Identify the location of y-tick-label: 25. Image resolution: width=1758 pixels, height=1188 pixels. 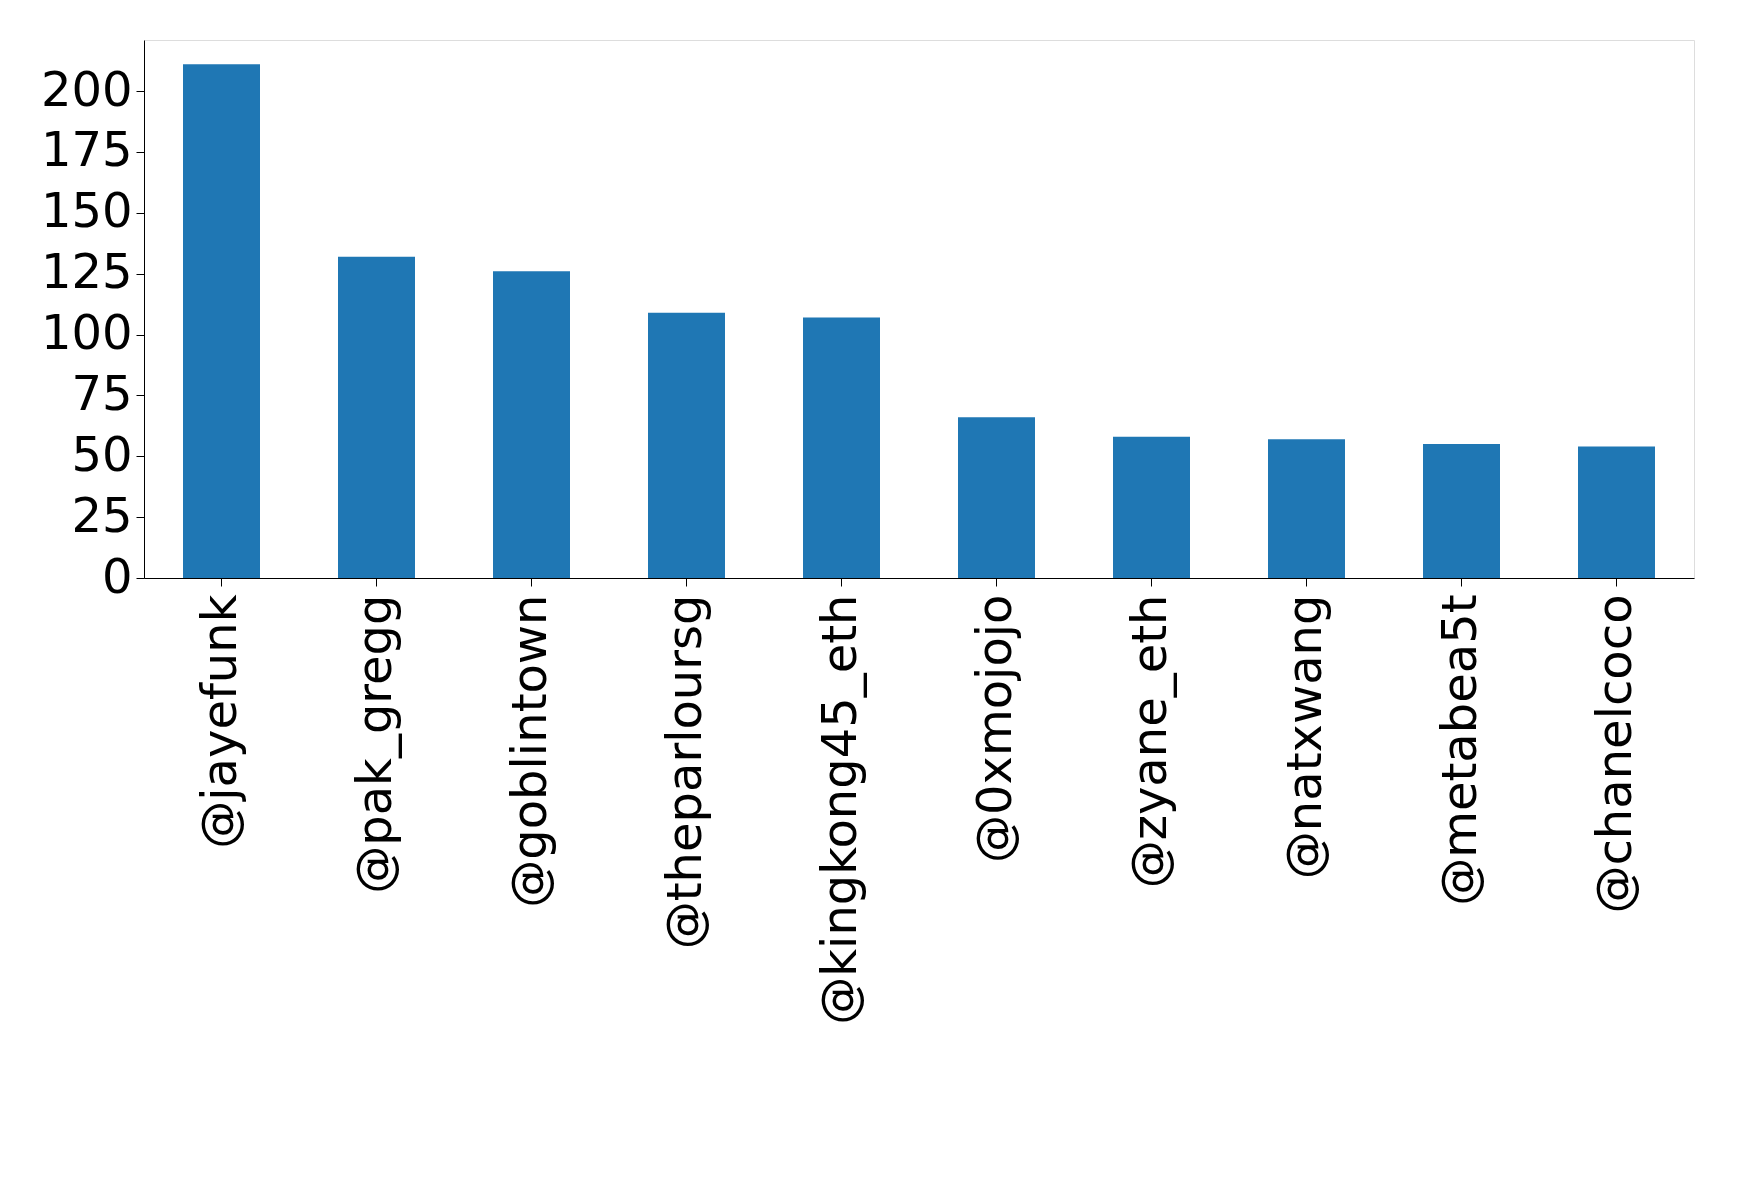
(102, 514).